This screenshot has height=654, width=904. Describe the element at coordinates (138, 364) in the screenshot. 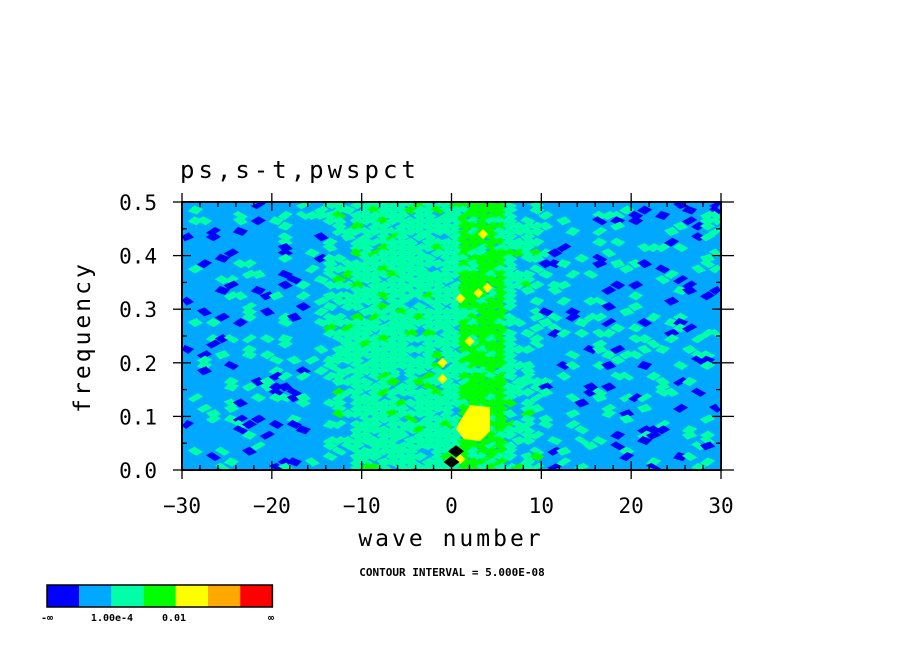

I see `y-tick-label: 0.2` at that location.